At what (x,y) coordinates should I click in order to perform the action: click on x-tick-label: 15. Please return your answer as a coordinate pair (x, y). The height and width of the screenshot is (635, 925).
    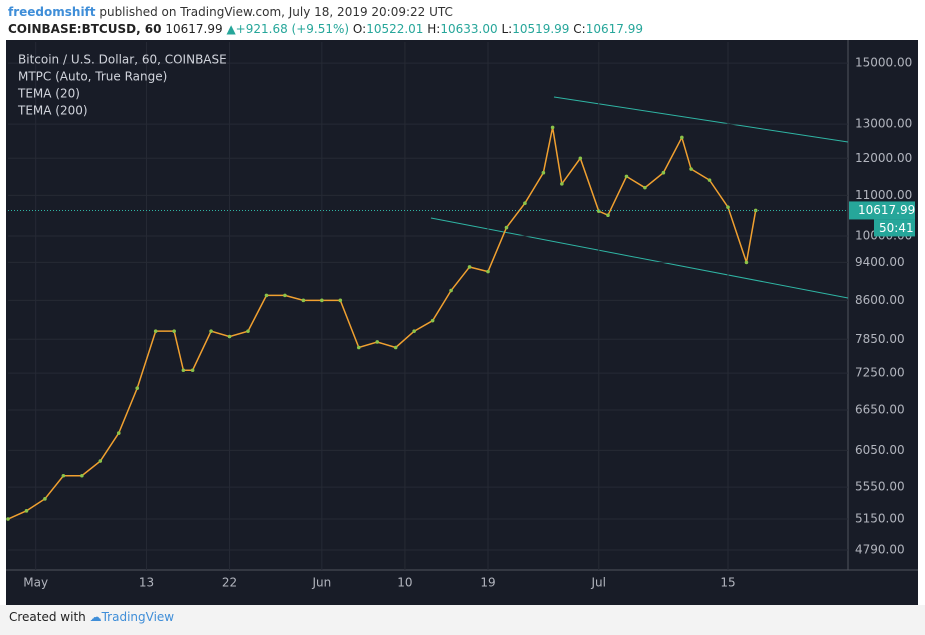
    Looking at the image, I should click on (727, 583).